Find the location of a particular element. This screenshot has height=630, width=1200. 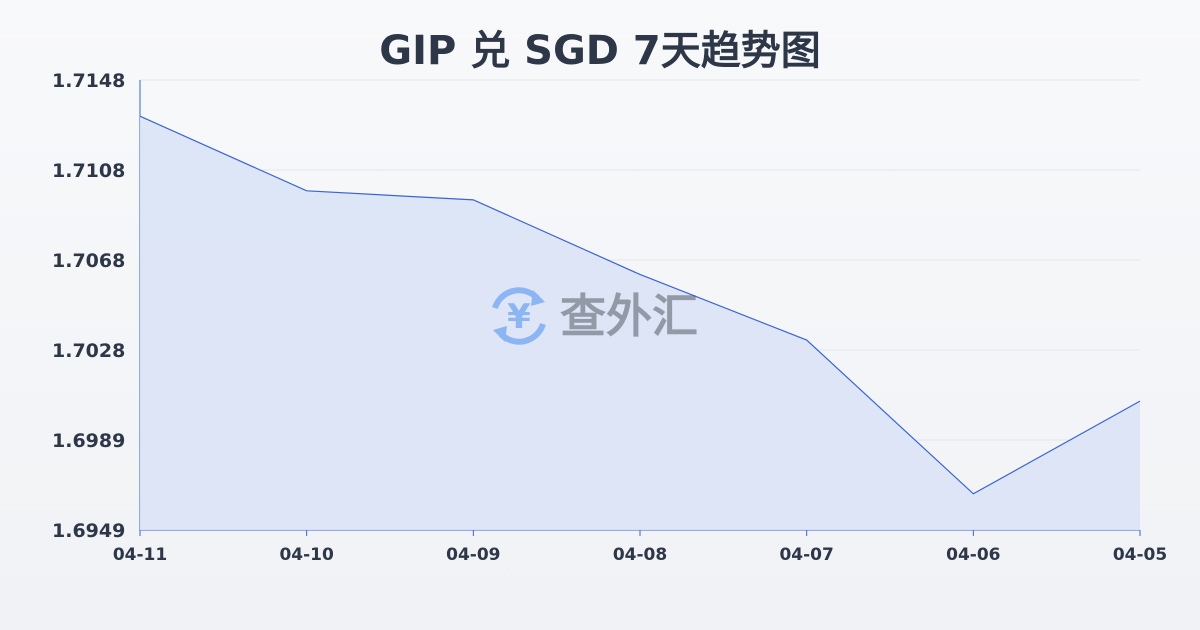

x-tick-label: 04-08 is located at coordinates (640, 555).